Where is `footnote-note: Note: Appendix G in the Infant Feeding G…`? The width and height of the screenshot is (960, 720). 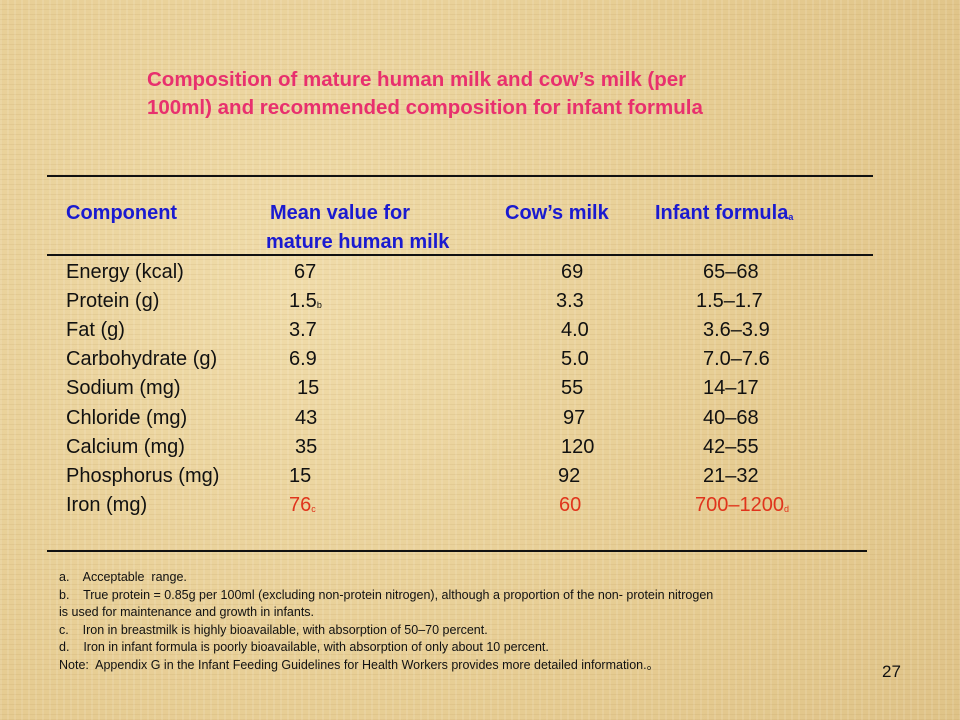
footnote-note: Note: Appendix G in the Infant Feeding G… is located at coordinates (359, 664).